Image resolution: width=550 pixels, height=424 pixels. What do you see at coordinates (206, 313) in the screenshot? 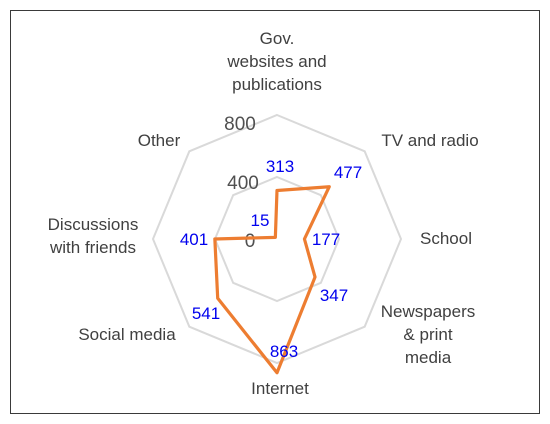
I see `data-label: 541` at bounding box center [206, 313].